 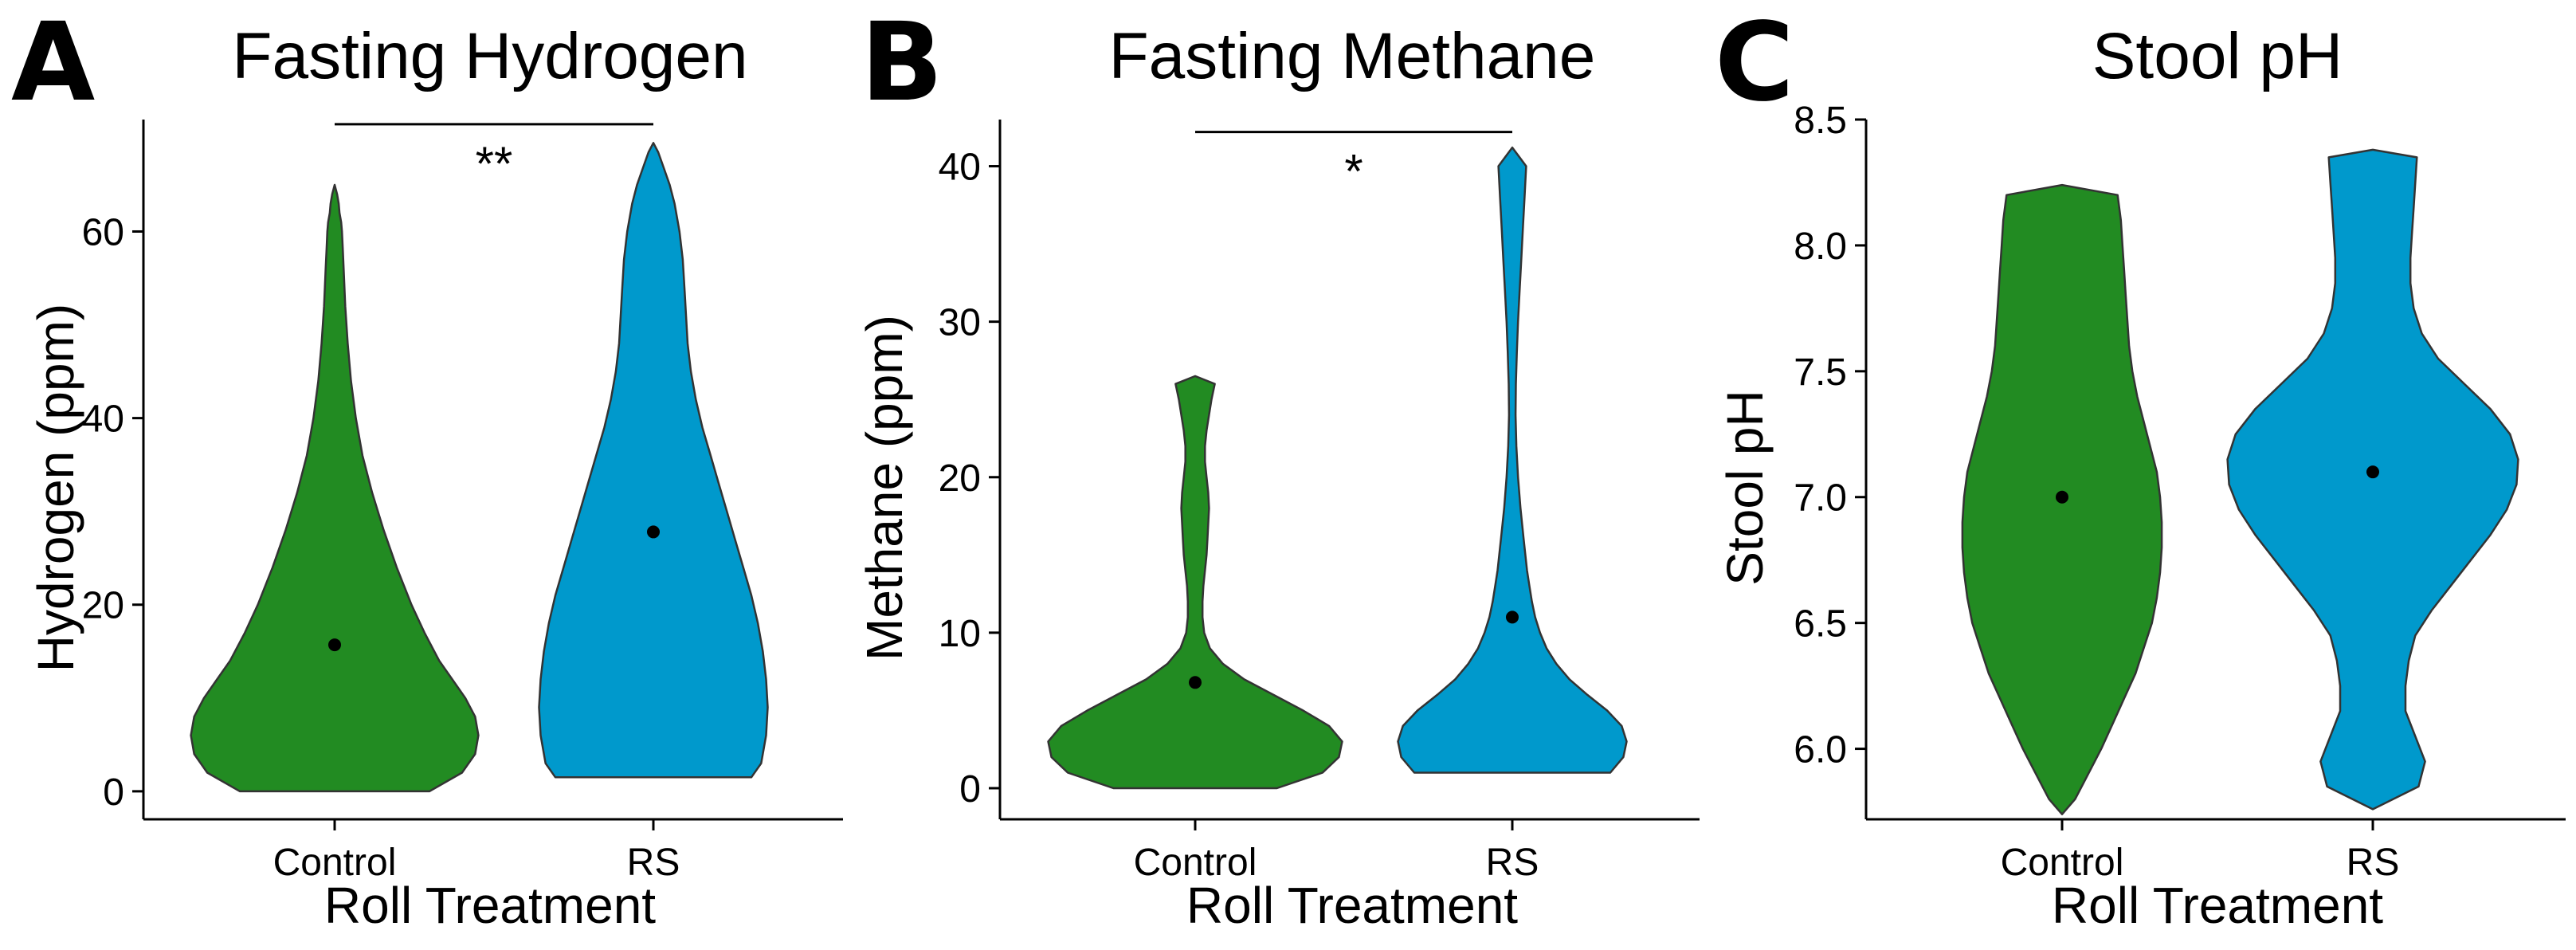 What do you see at coordinates (103, 232) in the screenshot?
I see `y-tick-label: 60` at bounding box center [103, 232].